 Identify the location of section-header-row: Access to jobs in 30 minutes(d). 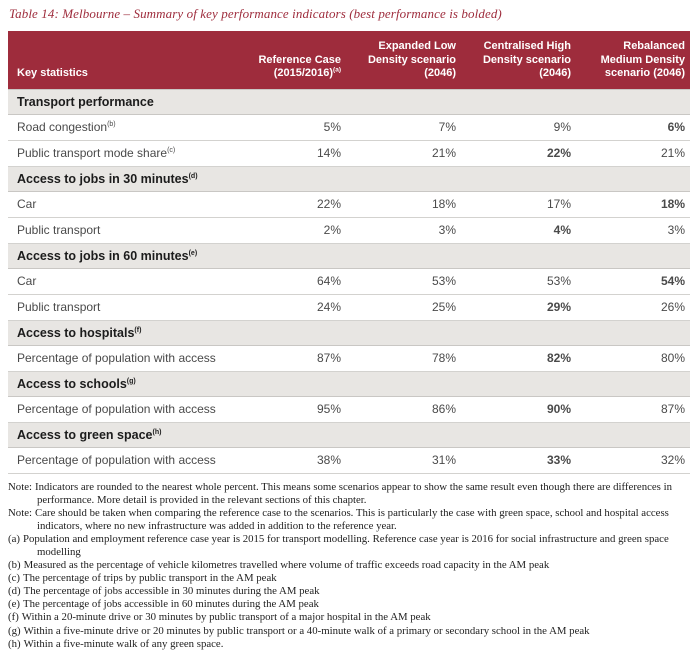
(349, 178).